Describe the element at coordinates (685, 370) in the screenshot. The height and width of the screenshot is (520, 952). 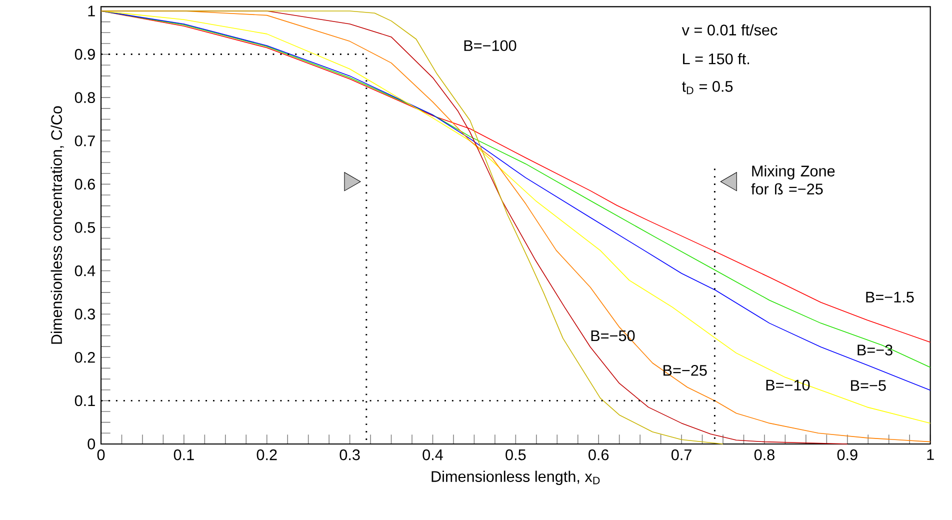
I see `series-label: B=−25` at that location.